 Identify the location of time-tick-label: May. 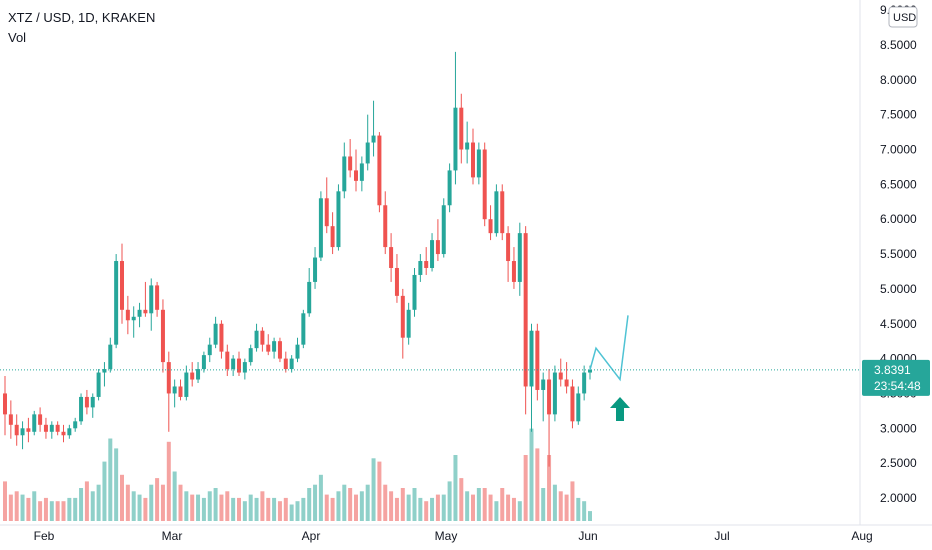
(446, 536).